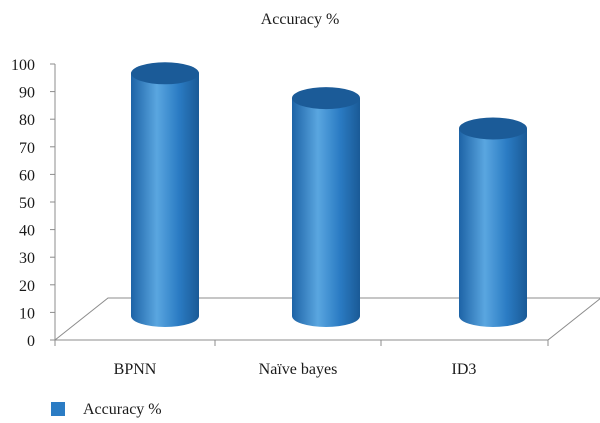 The height and width of the screenshot is (423, 600). What do you see at coordinates (27, 231) in the screenshot?
I see `y-tick-label: 40` at bounding box center [27, 231].